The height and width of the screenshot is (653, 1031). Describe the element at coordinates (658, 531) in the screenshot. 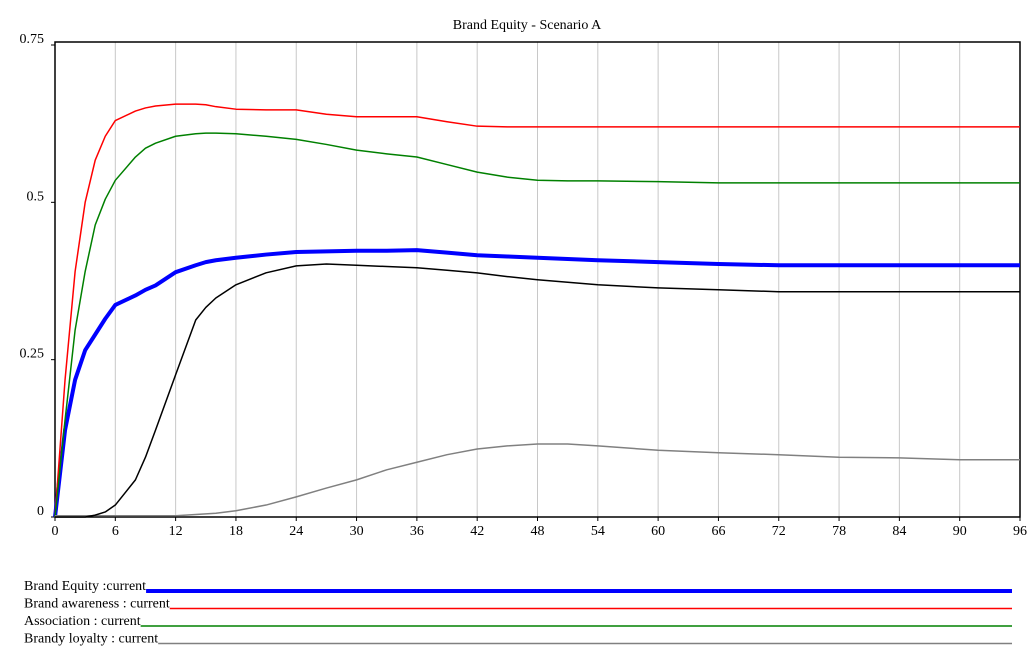

I see `x-tick-label: 60` at that location.